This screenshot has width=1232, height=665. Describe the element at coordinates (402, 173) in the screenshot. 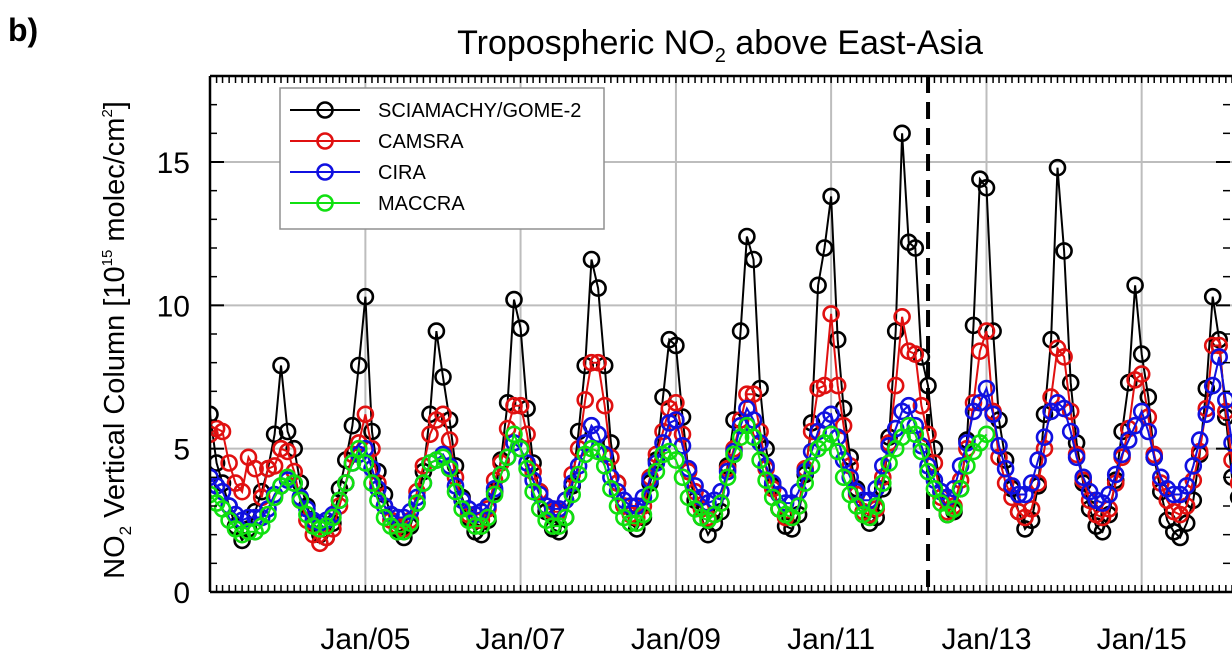

I see `legend-label-2: CIRA` at that location.